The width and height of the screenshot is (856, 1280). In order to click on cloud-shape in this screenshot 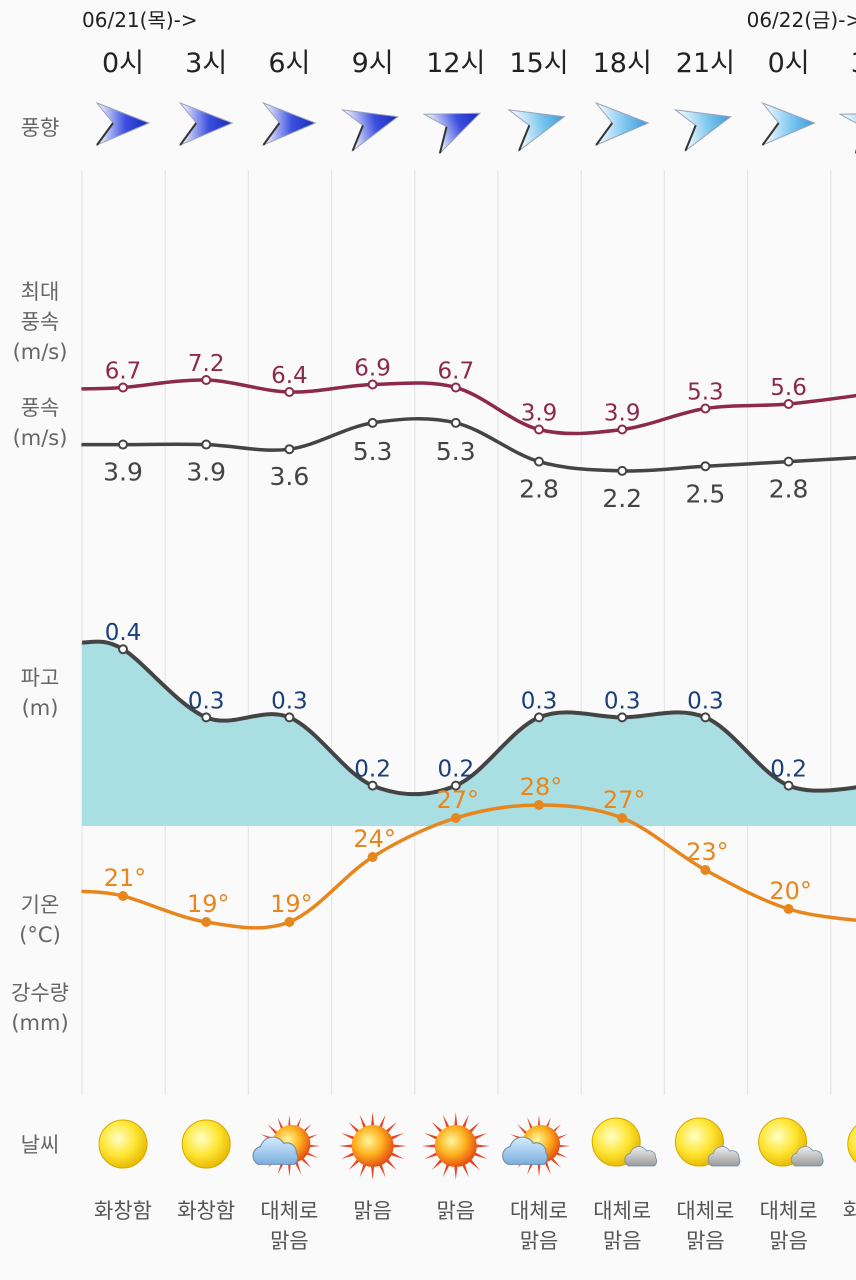, I will do `click(275, 1150)`.